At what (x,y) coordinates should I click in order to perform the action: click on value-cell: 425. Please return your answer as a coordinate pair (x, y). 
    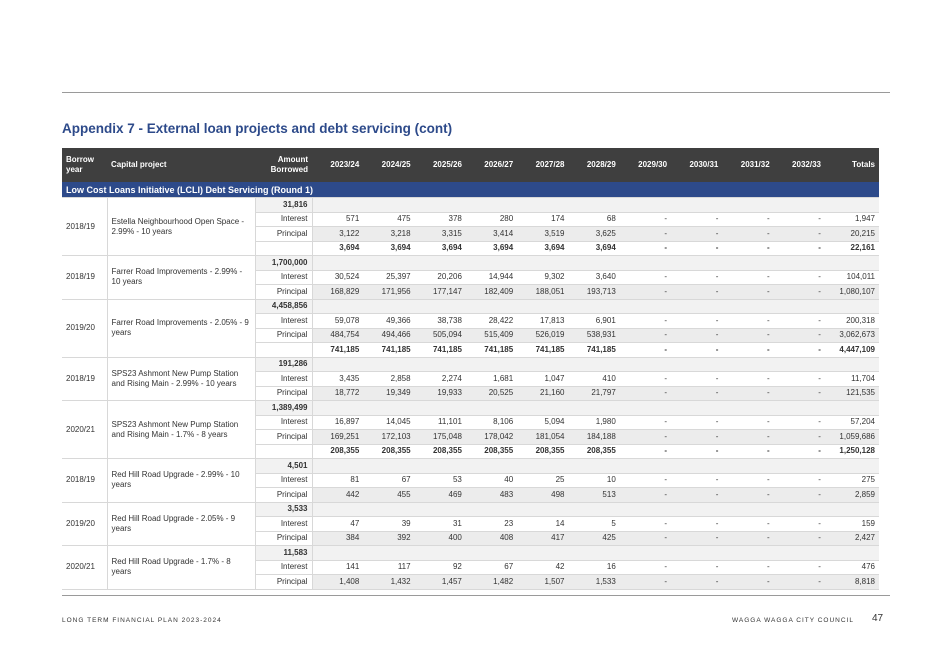
    Looking at the image, I should click on (594, 538).